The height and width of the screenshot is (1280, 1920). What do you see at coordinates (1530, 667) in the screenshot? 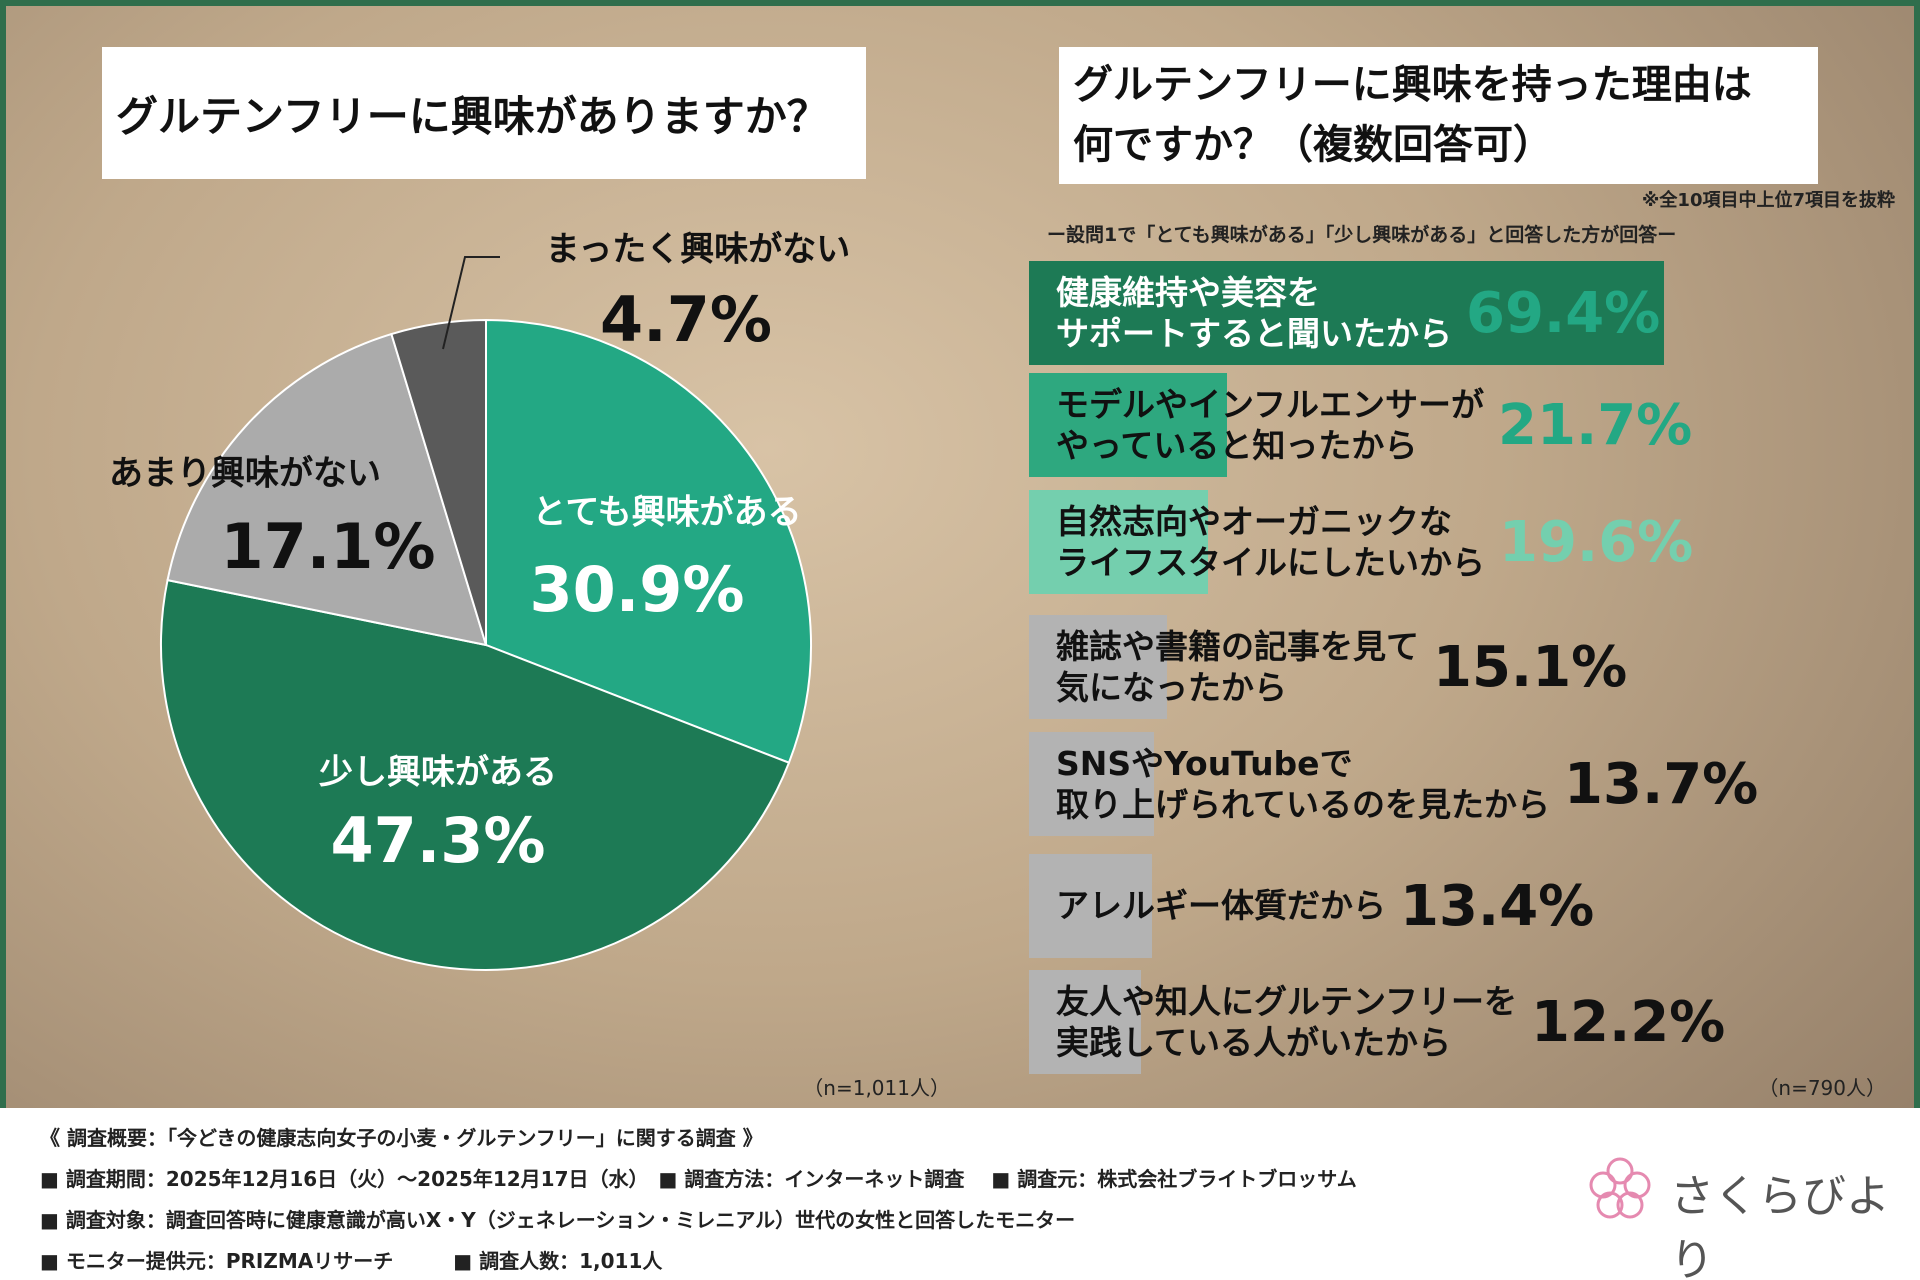
I see `bar-value: 15.1%` at bounding box center [1530, 667].